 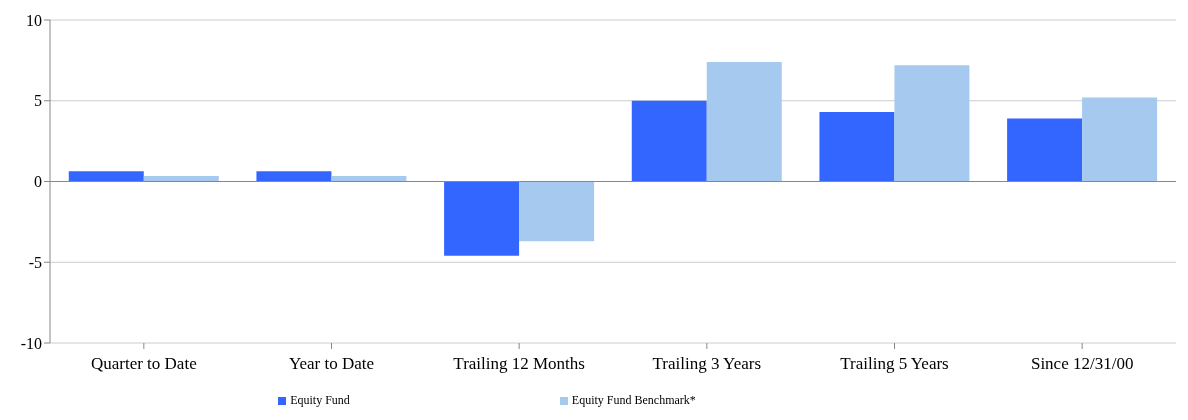 What do you see at coordinates (1082, 364) in the screenshot?
I see `x-tick-label: Since 12/31/00` at bounding box center [1082, 364].